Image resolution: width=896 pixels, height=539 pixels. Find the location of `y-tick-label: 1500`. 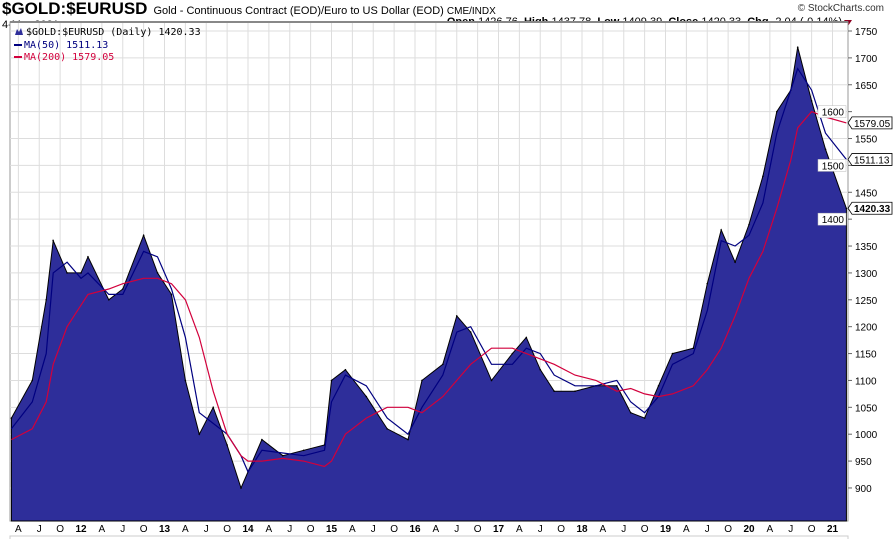

y-tick-label: 1500 is located at coordinates (833, 166).